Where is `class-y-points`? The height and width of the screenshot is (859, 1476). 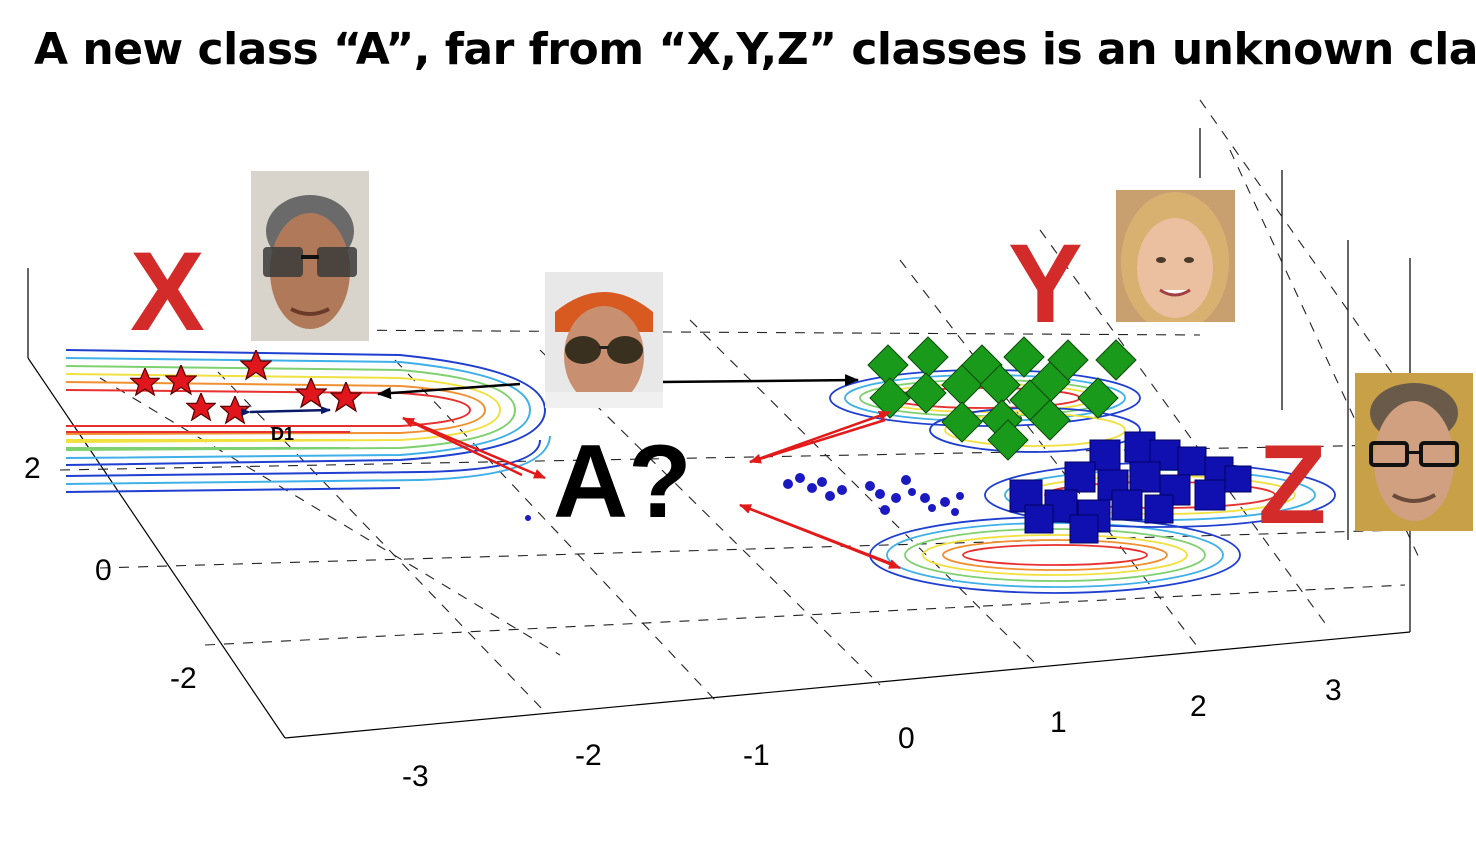
class-y-points is located at coordinates (1002, 398).